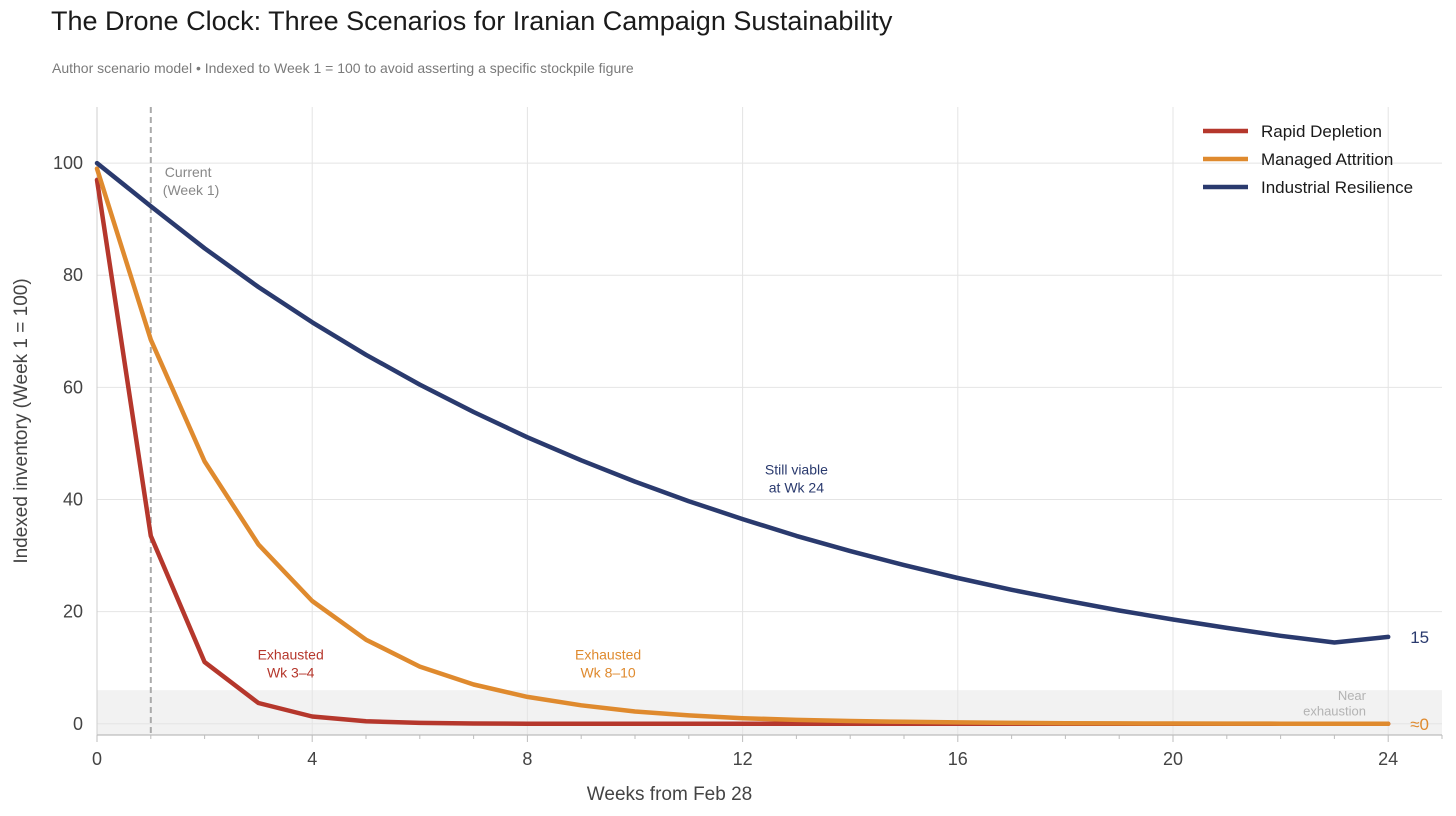 Image resolution: width=1456 pixels, height=816 pixels. I want to click on current-week-label: (Week 1), so click(191, 190).